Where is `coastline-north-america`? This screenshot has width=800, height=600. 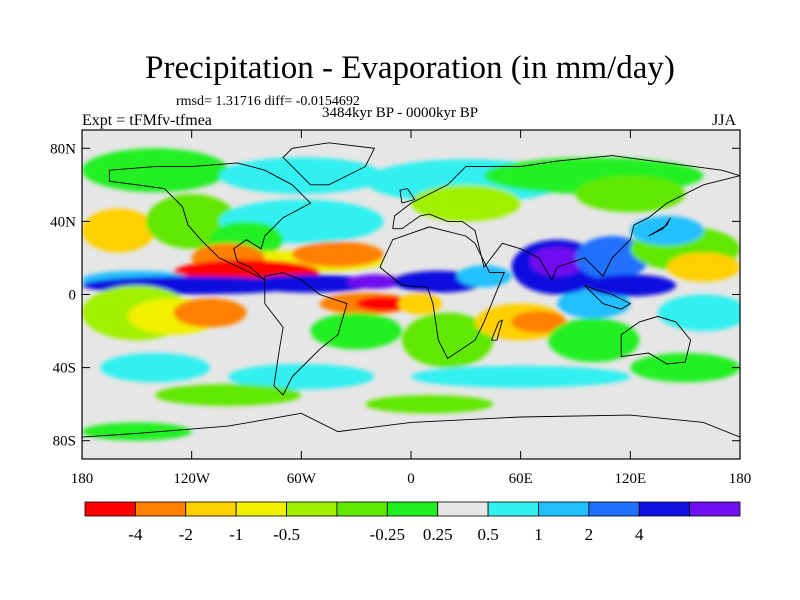 coastline-north-america is located at coordinates (210, 221).